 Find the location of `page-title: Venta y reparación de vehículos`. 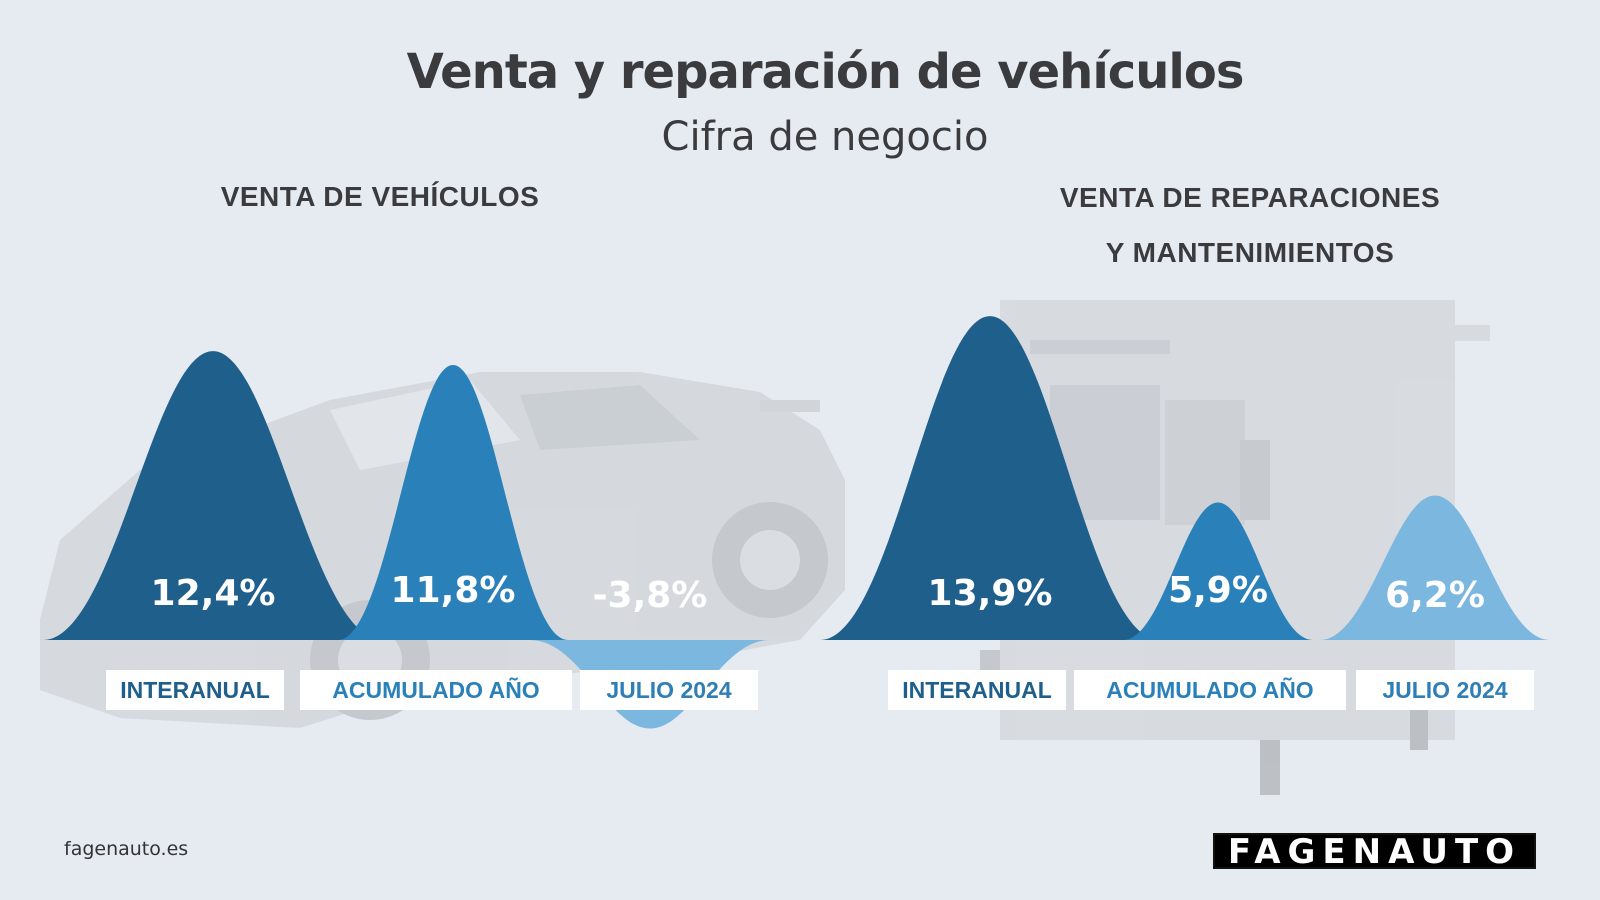

page-title: Venta y reparación de vehículos is located at coordinates (825, 72).